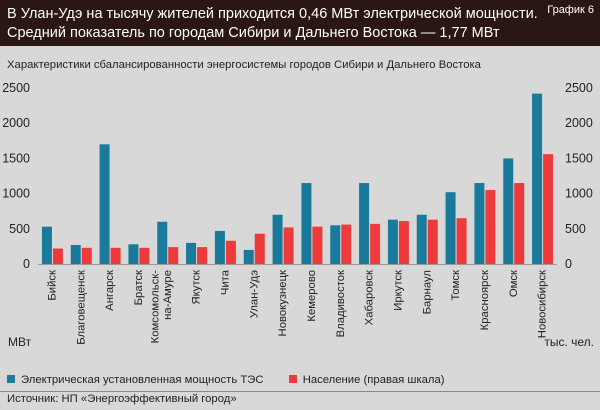  Describe the element at coordinates (575, 229) in the screenshot. I see `y-tick-right-1: 500` at that location.